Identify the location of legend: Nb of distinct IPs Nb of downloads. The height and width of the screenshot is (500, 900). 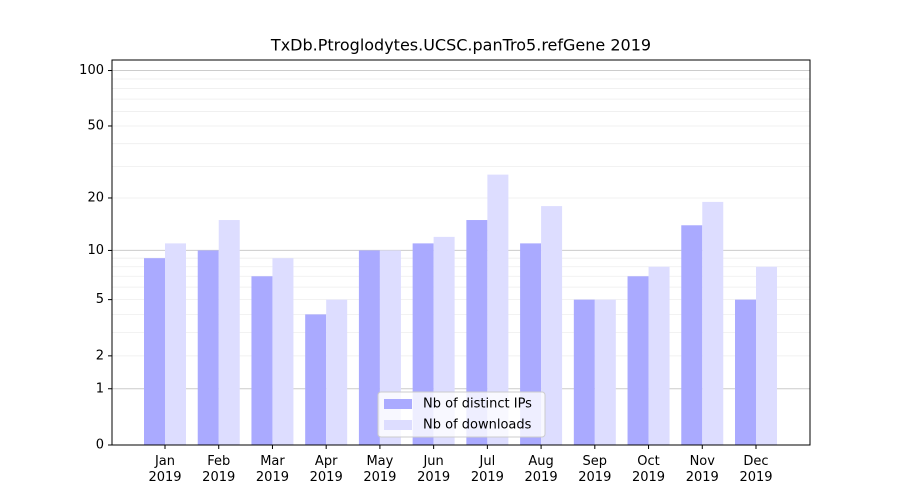
(461, 414).